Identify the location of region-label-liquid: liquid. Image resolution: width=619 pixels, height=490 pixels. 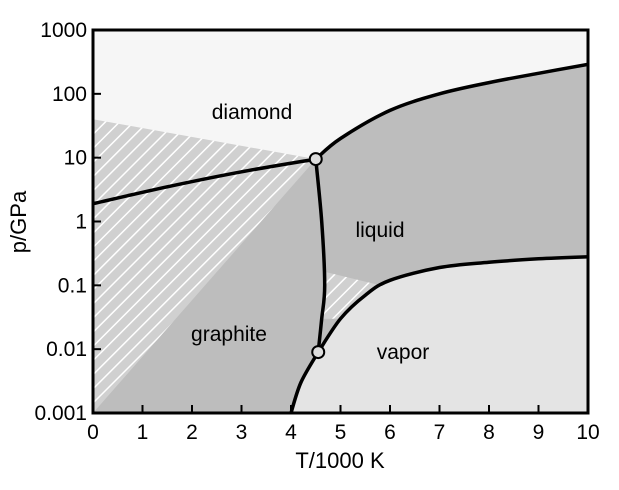
(379, 230).